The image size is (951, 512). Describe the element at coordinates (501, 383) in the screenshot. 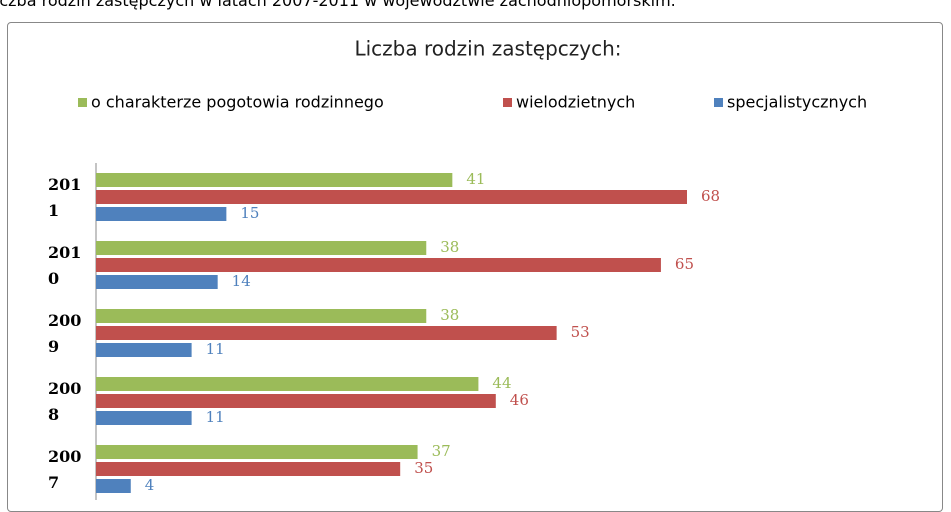

I see `data-label: 44` at that location.